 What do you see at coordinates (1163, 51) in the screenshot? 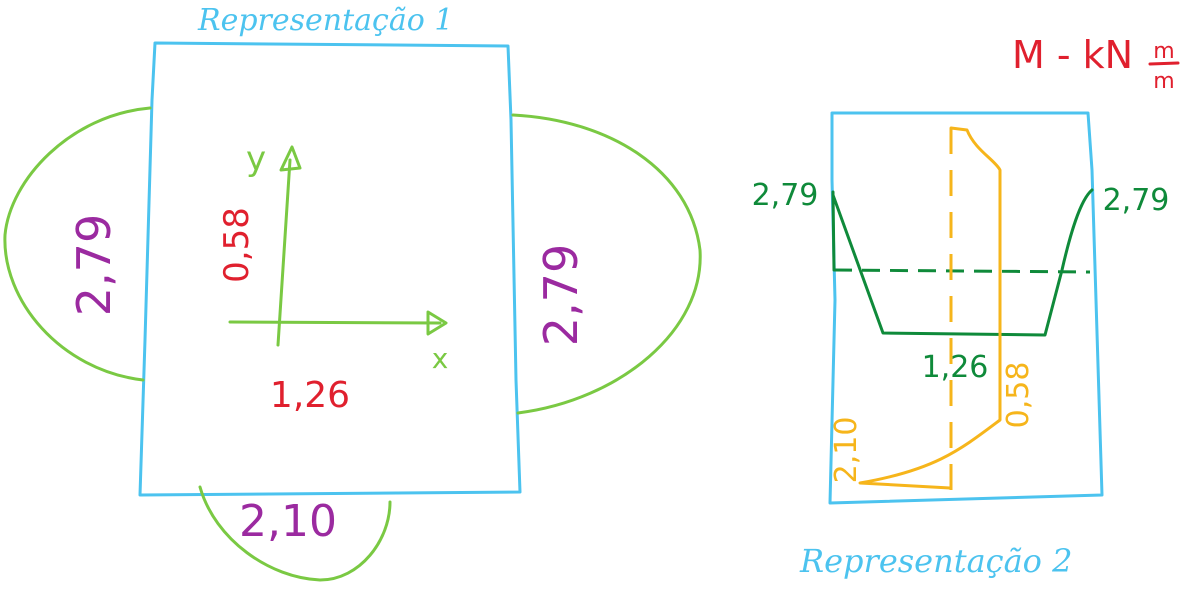
I see `units-numerator: m` at bounding box center [1163, 51].